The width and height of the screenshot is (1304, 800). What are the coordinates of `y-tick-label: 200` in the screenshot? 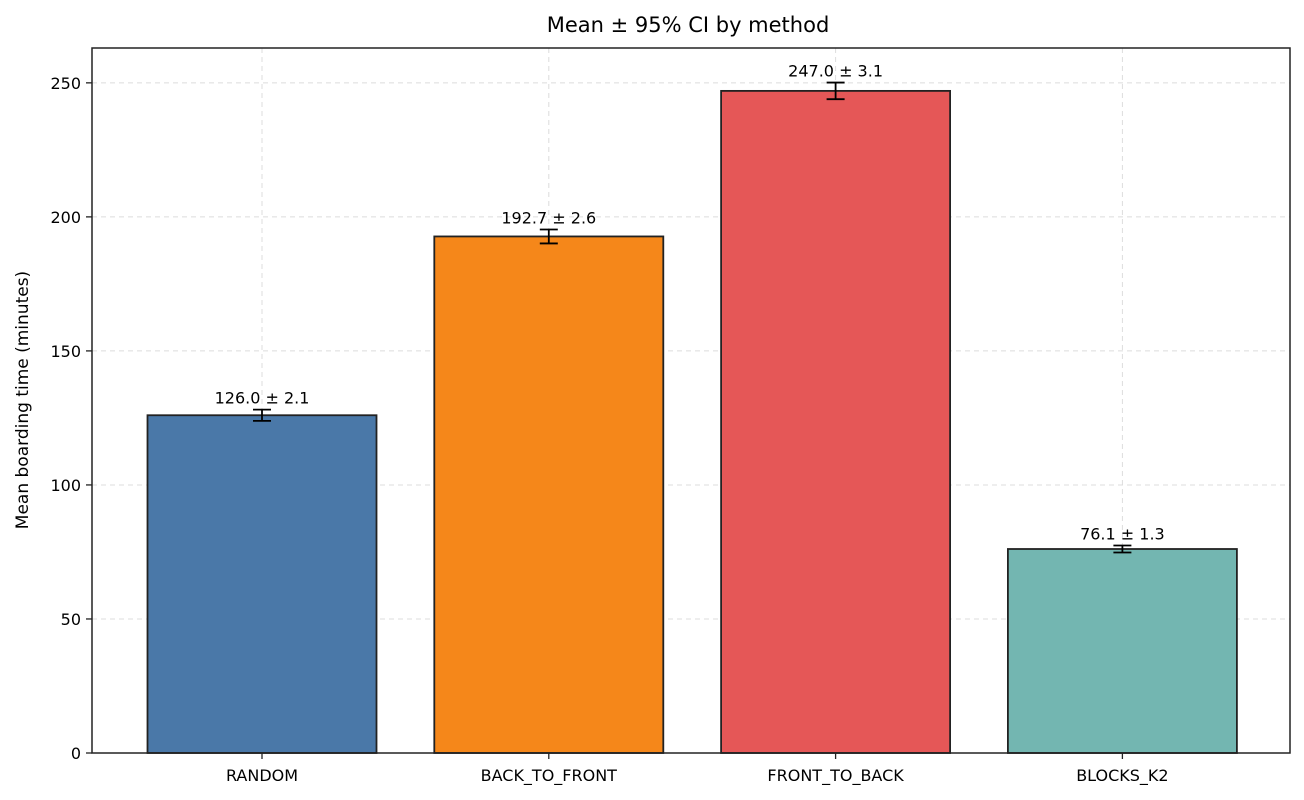 It's located at (65, 217).